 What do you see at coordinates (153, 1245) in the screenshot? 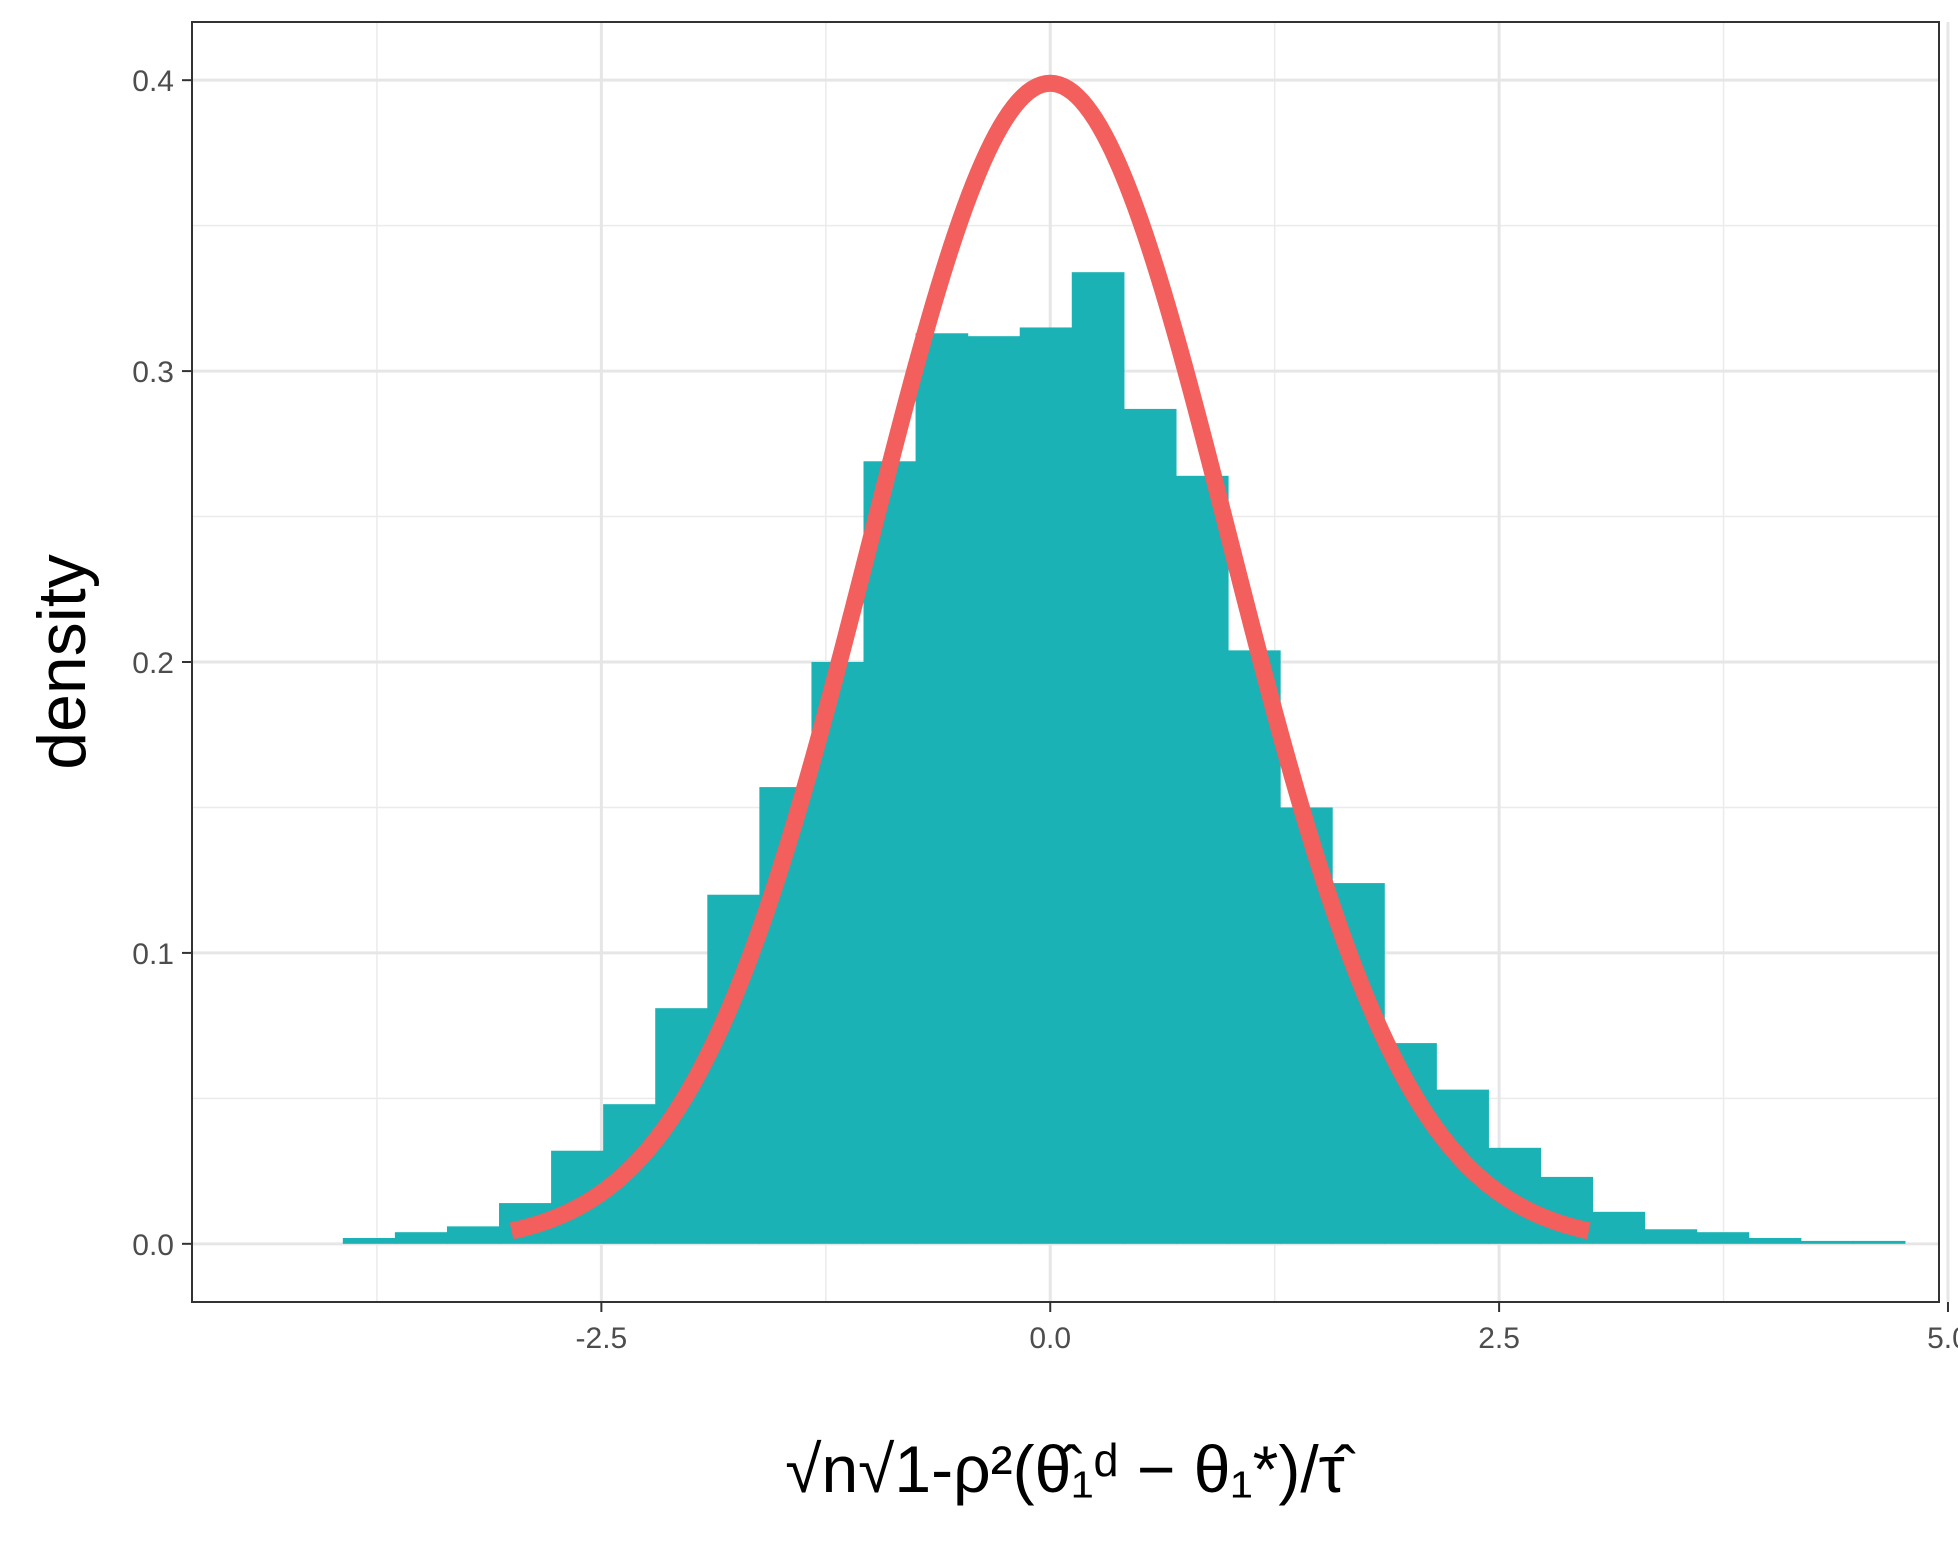
I see `y-tick-label: 0.0` at bounding box center [153, 1245].